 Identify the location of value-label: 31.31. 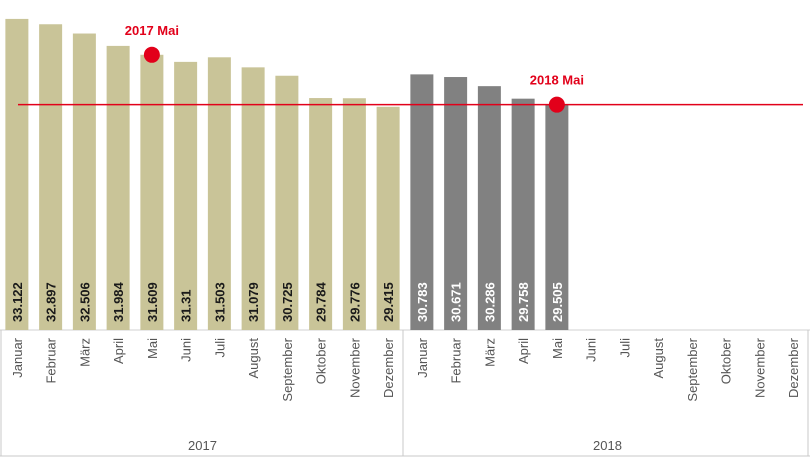
(186, 305).